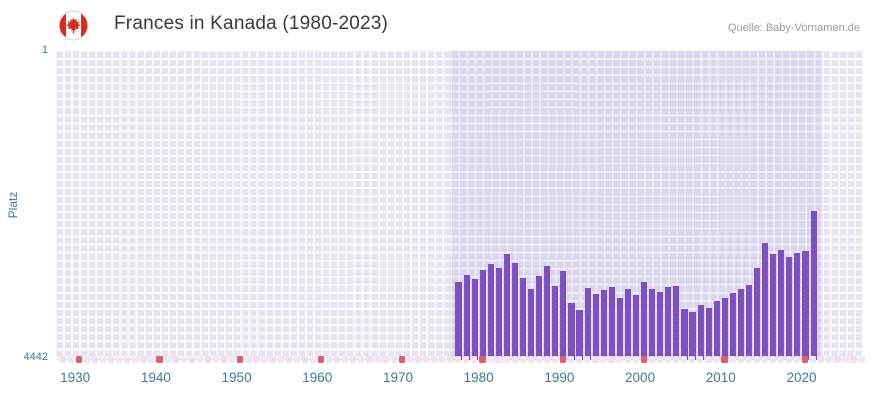 Image resolution: width=873 pixels, height=402 pixels. Describe the element at coordinates (155, 377) in the screenshot. I see `x-tick-1940: 1940` at that location.